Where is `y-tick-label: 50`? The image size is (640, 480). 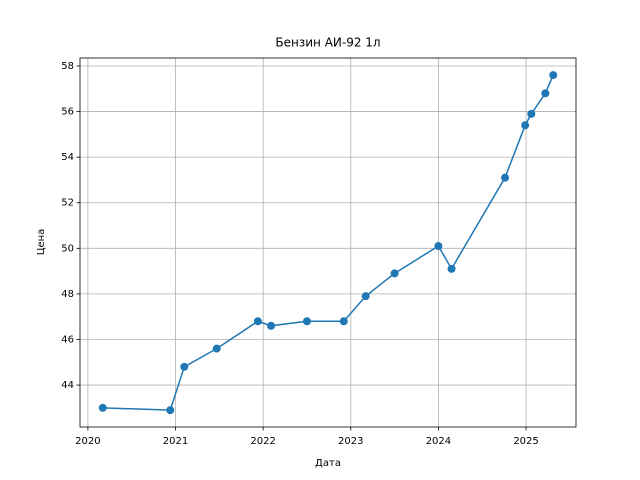 y-tick-label: 50 is located at coordinates (67, 248).